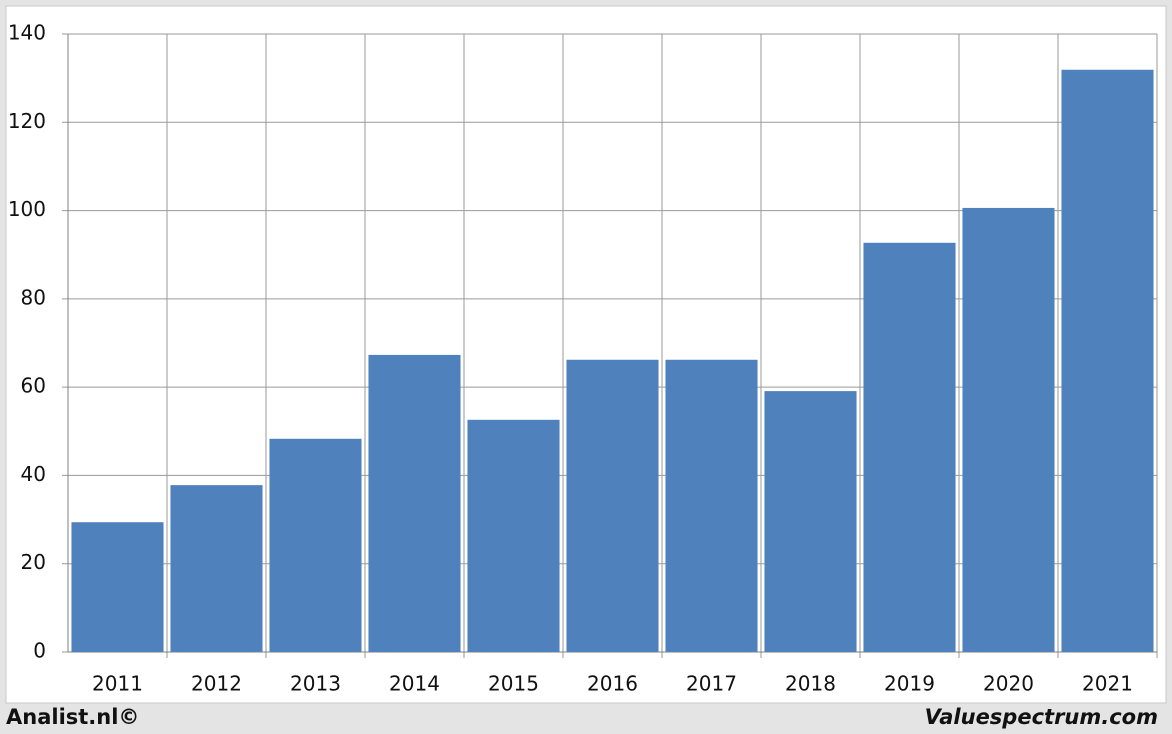 The height and width of the screenshot is (734, 1172). Describe the element at coordinates (1107, 684) in the screenshot. I see `x-tick-label: 2021` at that location.